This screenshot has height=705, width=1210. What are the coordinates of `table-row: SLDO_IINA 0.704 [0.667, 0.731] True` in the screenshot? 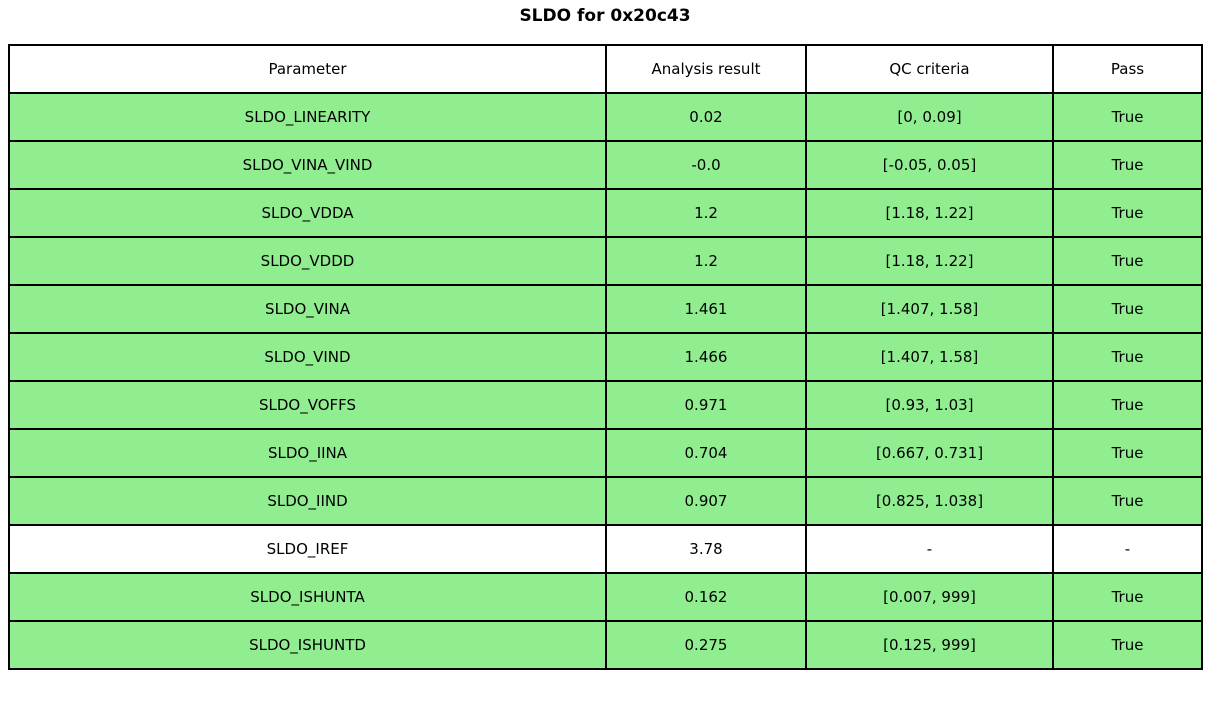 It's located at (605, 453).